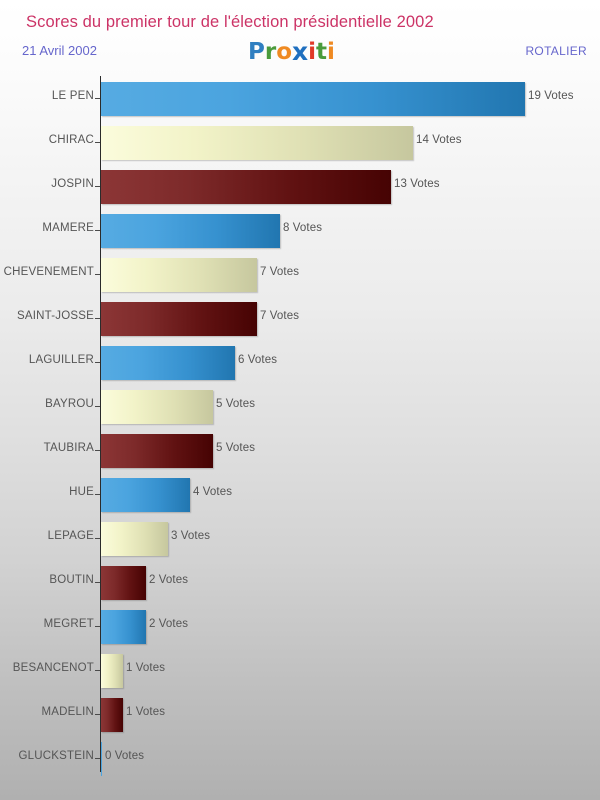 The height and width of the screenshot is (800, 600). I want to click on bar-category-label: HUE, so click(81, 492).